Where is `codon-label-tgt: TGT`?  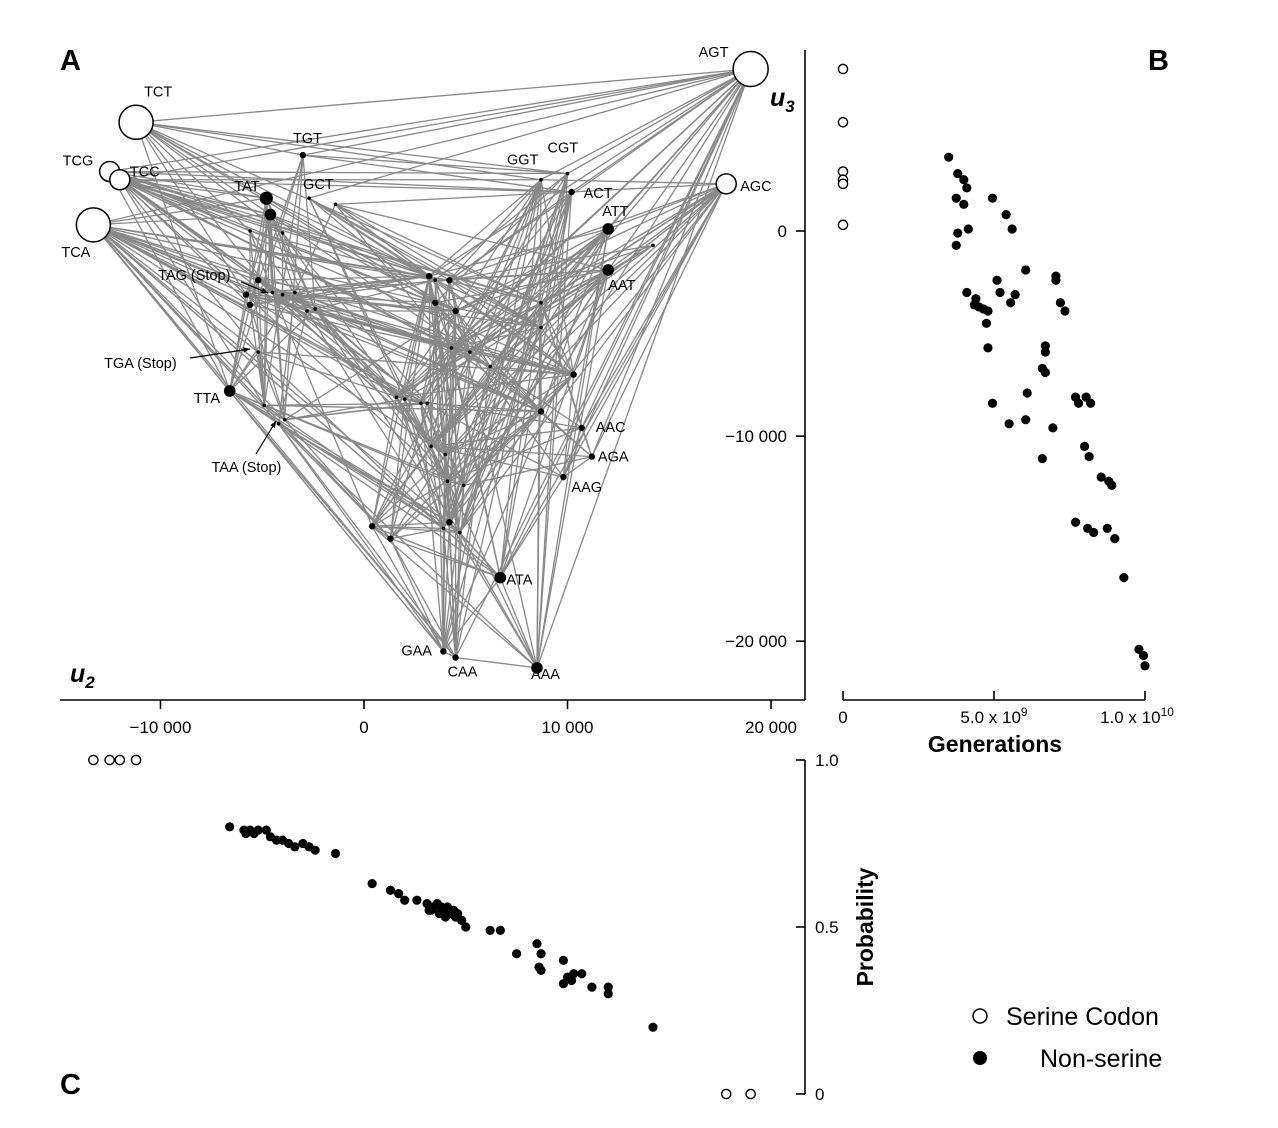
codon-label-tgt: TGT is located at coordinates (307, 139).